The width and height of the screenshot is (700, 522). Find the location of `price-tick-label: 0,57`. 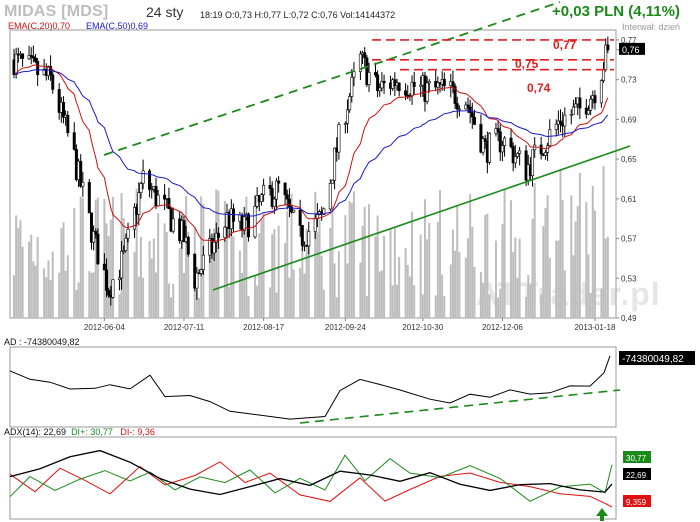

price-tick-label: 0,57 is located at coordinates (629, 239).